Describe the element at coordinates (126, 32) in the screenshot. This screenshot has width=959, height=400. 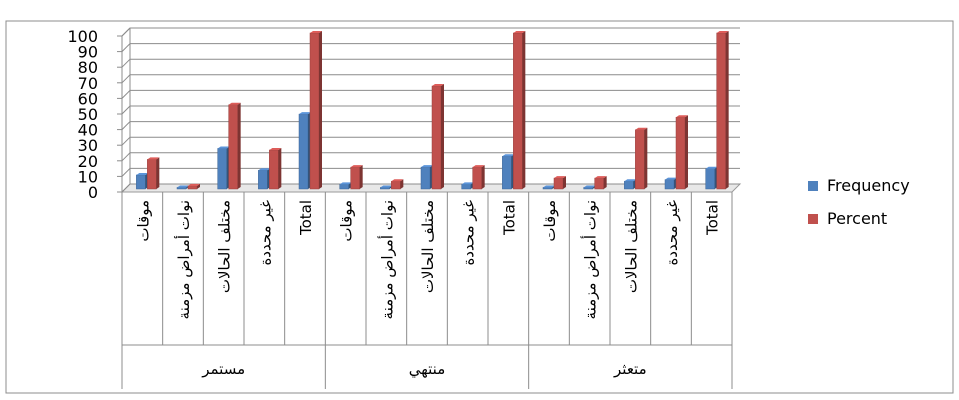
I see `wall-top-edge` at that location.